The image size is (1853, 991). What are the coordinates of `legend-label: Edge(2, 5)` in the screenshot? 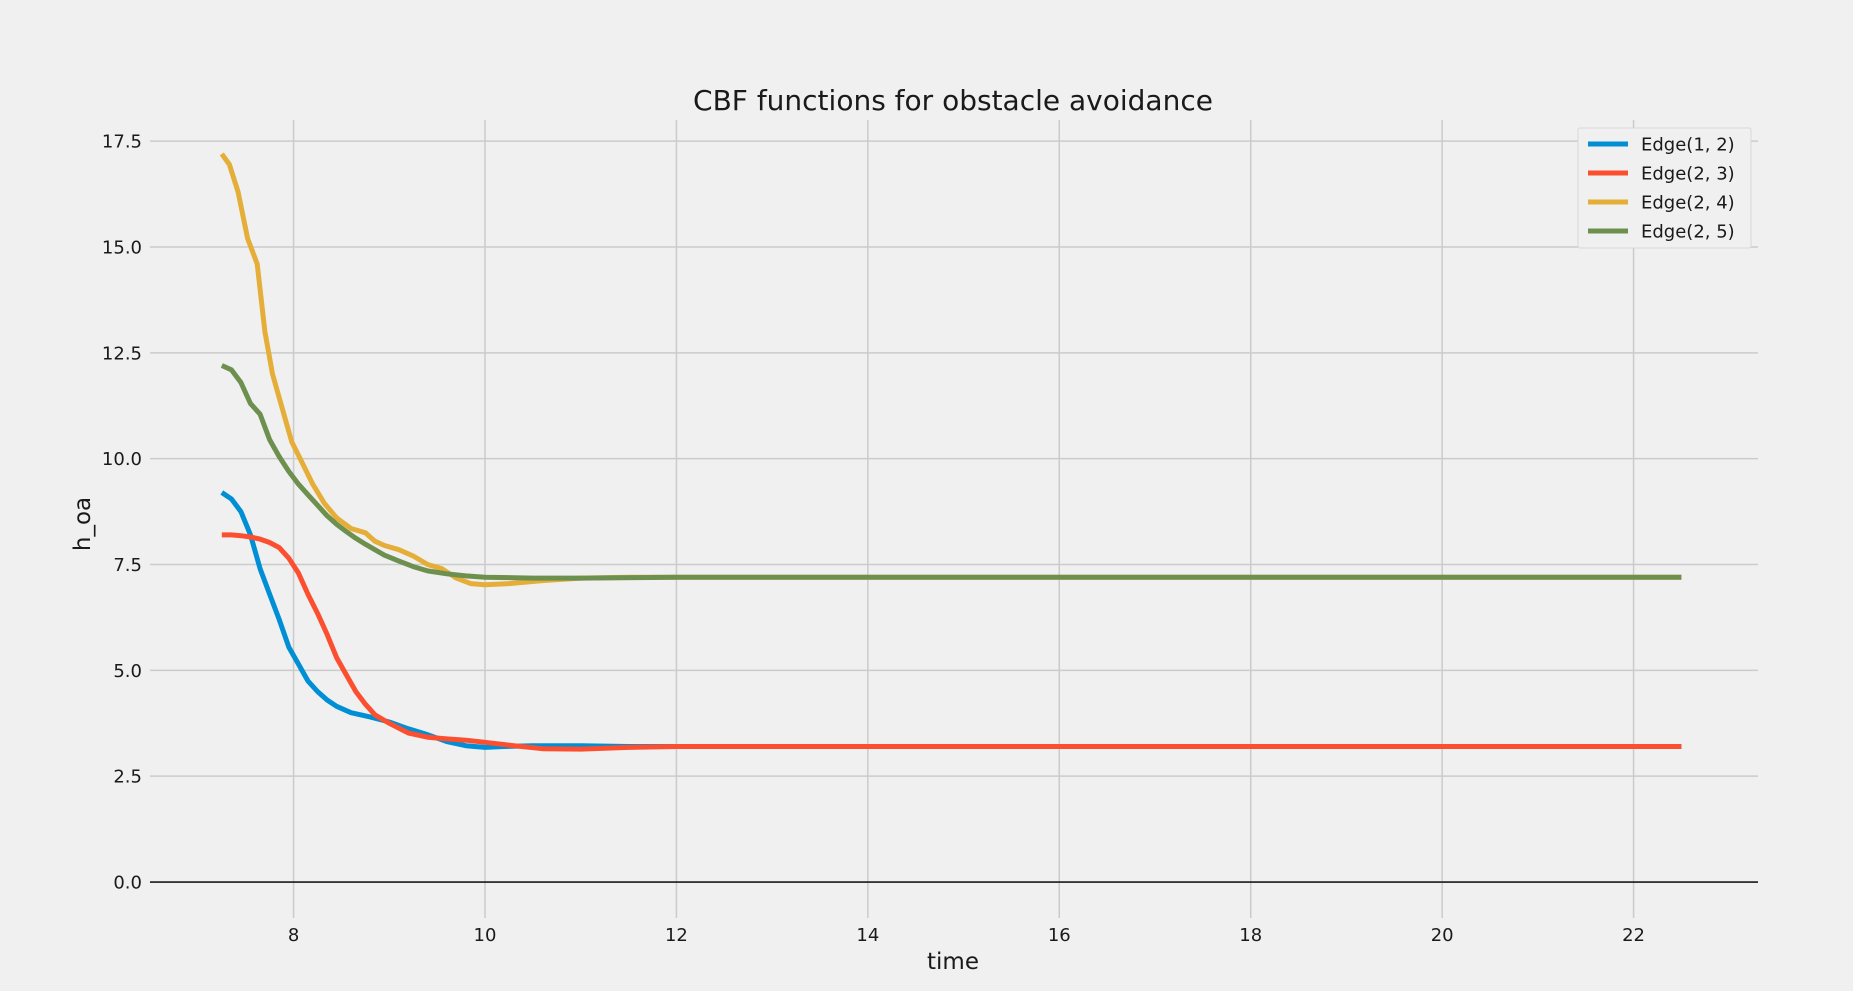 It's located at (1688, 232).